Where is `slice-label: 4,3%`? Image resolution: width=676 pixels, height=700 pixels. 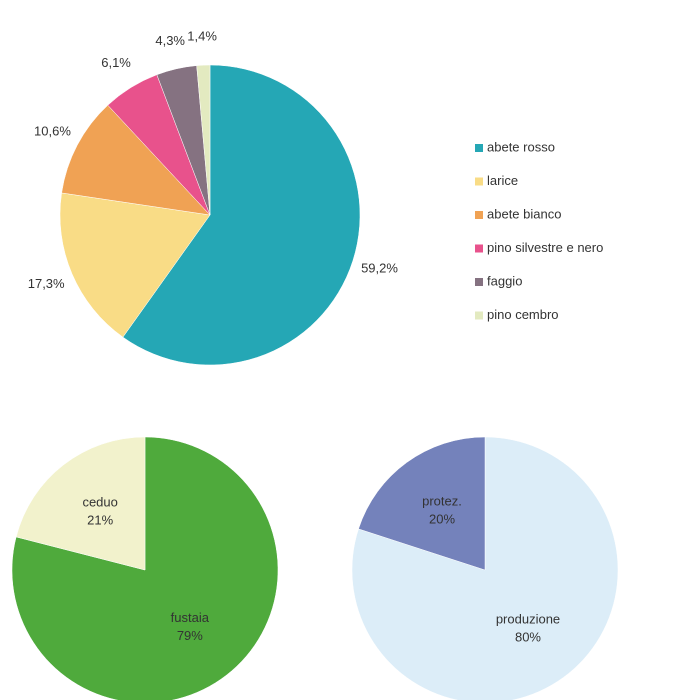 slice-label: 4,3% is located at coordinates (170, 40).